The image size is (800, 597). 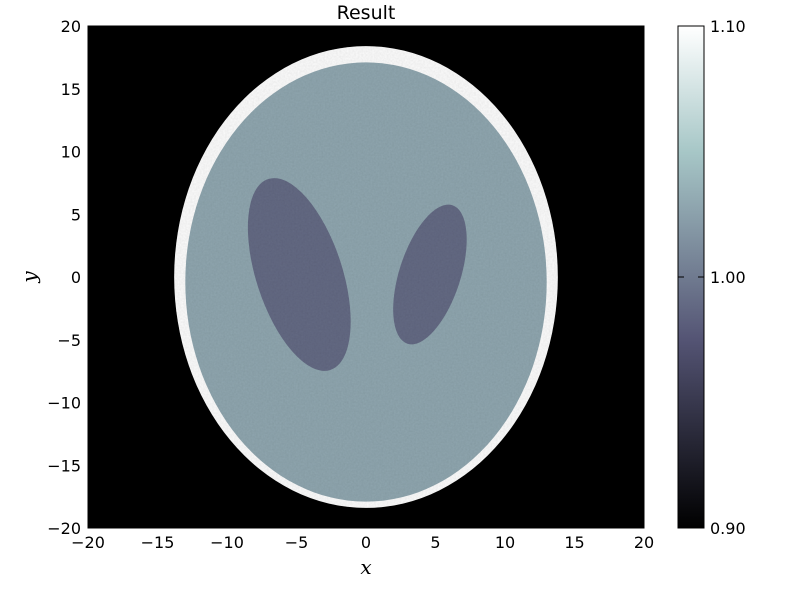 What do you see at coordinates (71, 26) in the screenshot?
I see `y-tick-label: 20` at bounding box center [71, 26].